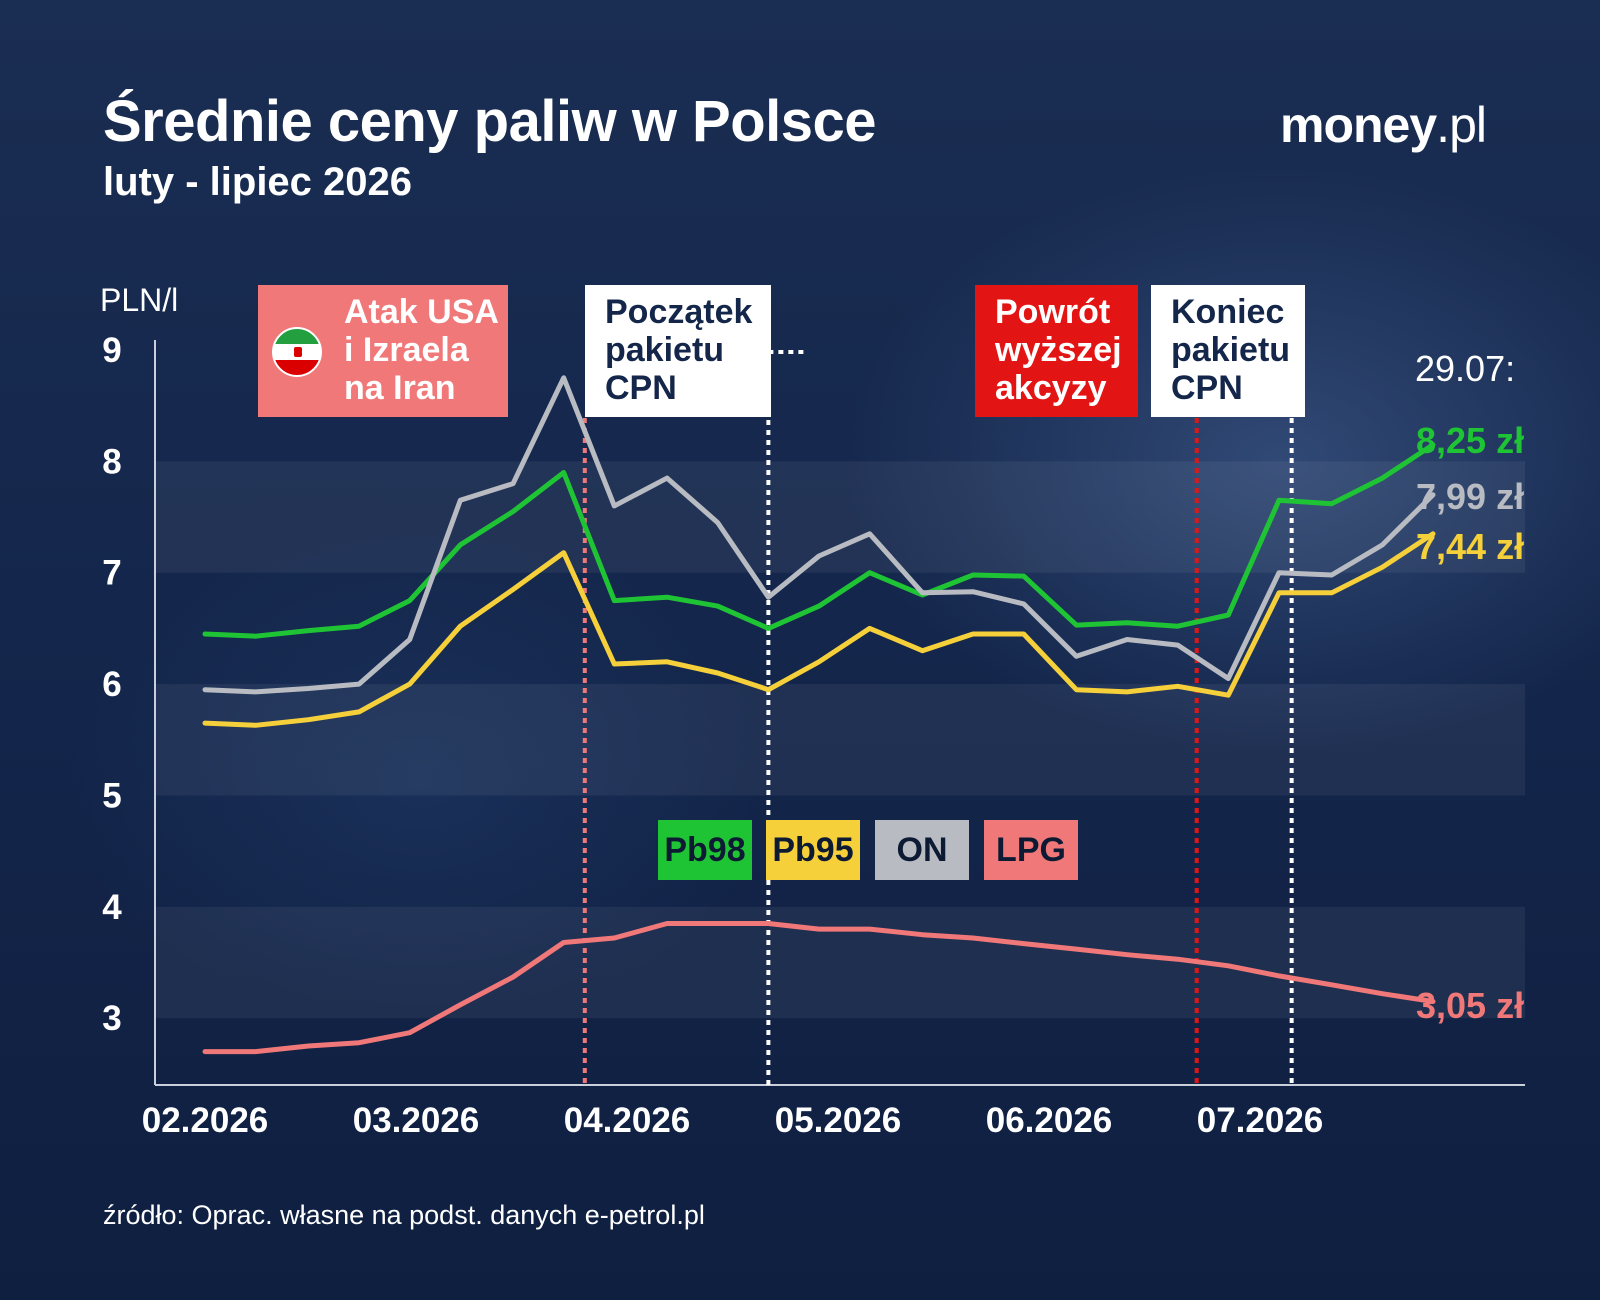  Describe the element at coordinates (1358, 125) in the screenshot. I see `logo-bold: money` at that location.